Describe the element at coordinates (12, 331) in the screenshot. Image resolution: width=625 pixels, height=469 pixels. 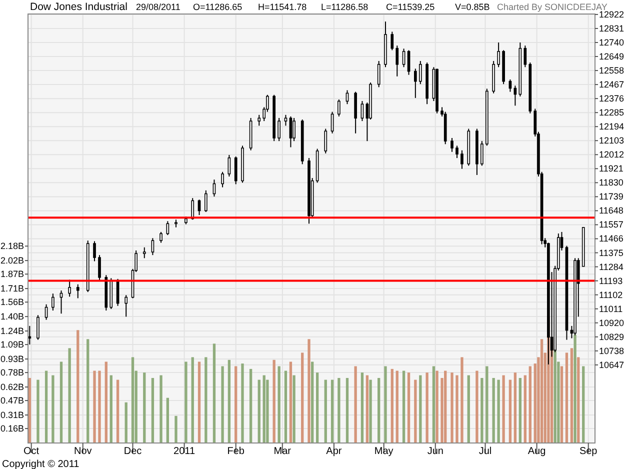
I see `y-tick-label: 1.24B` at that location.